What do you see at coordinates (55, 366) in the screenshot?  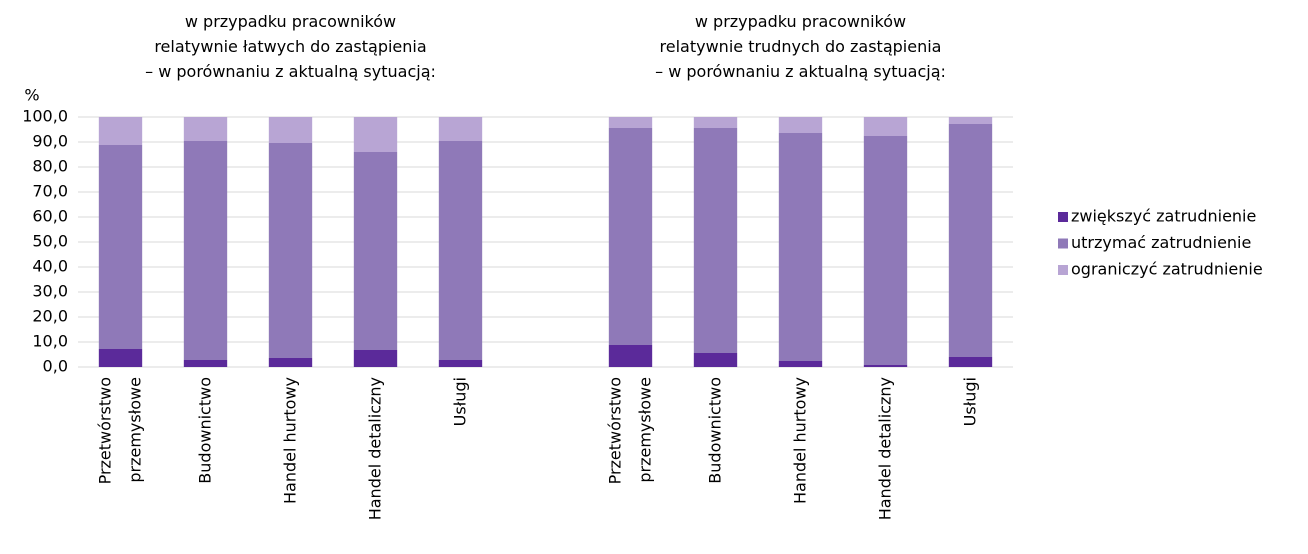 I see `y-tick-label: 0,0` at bounding box center [55, 366].